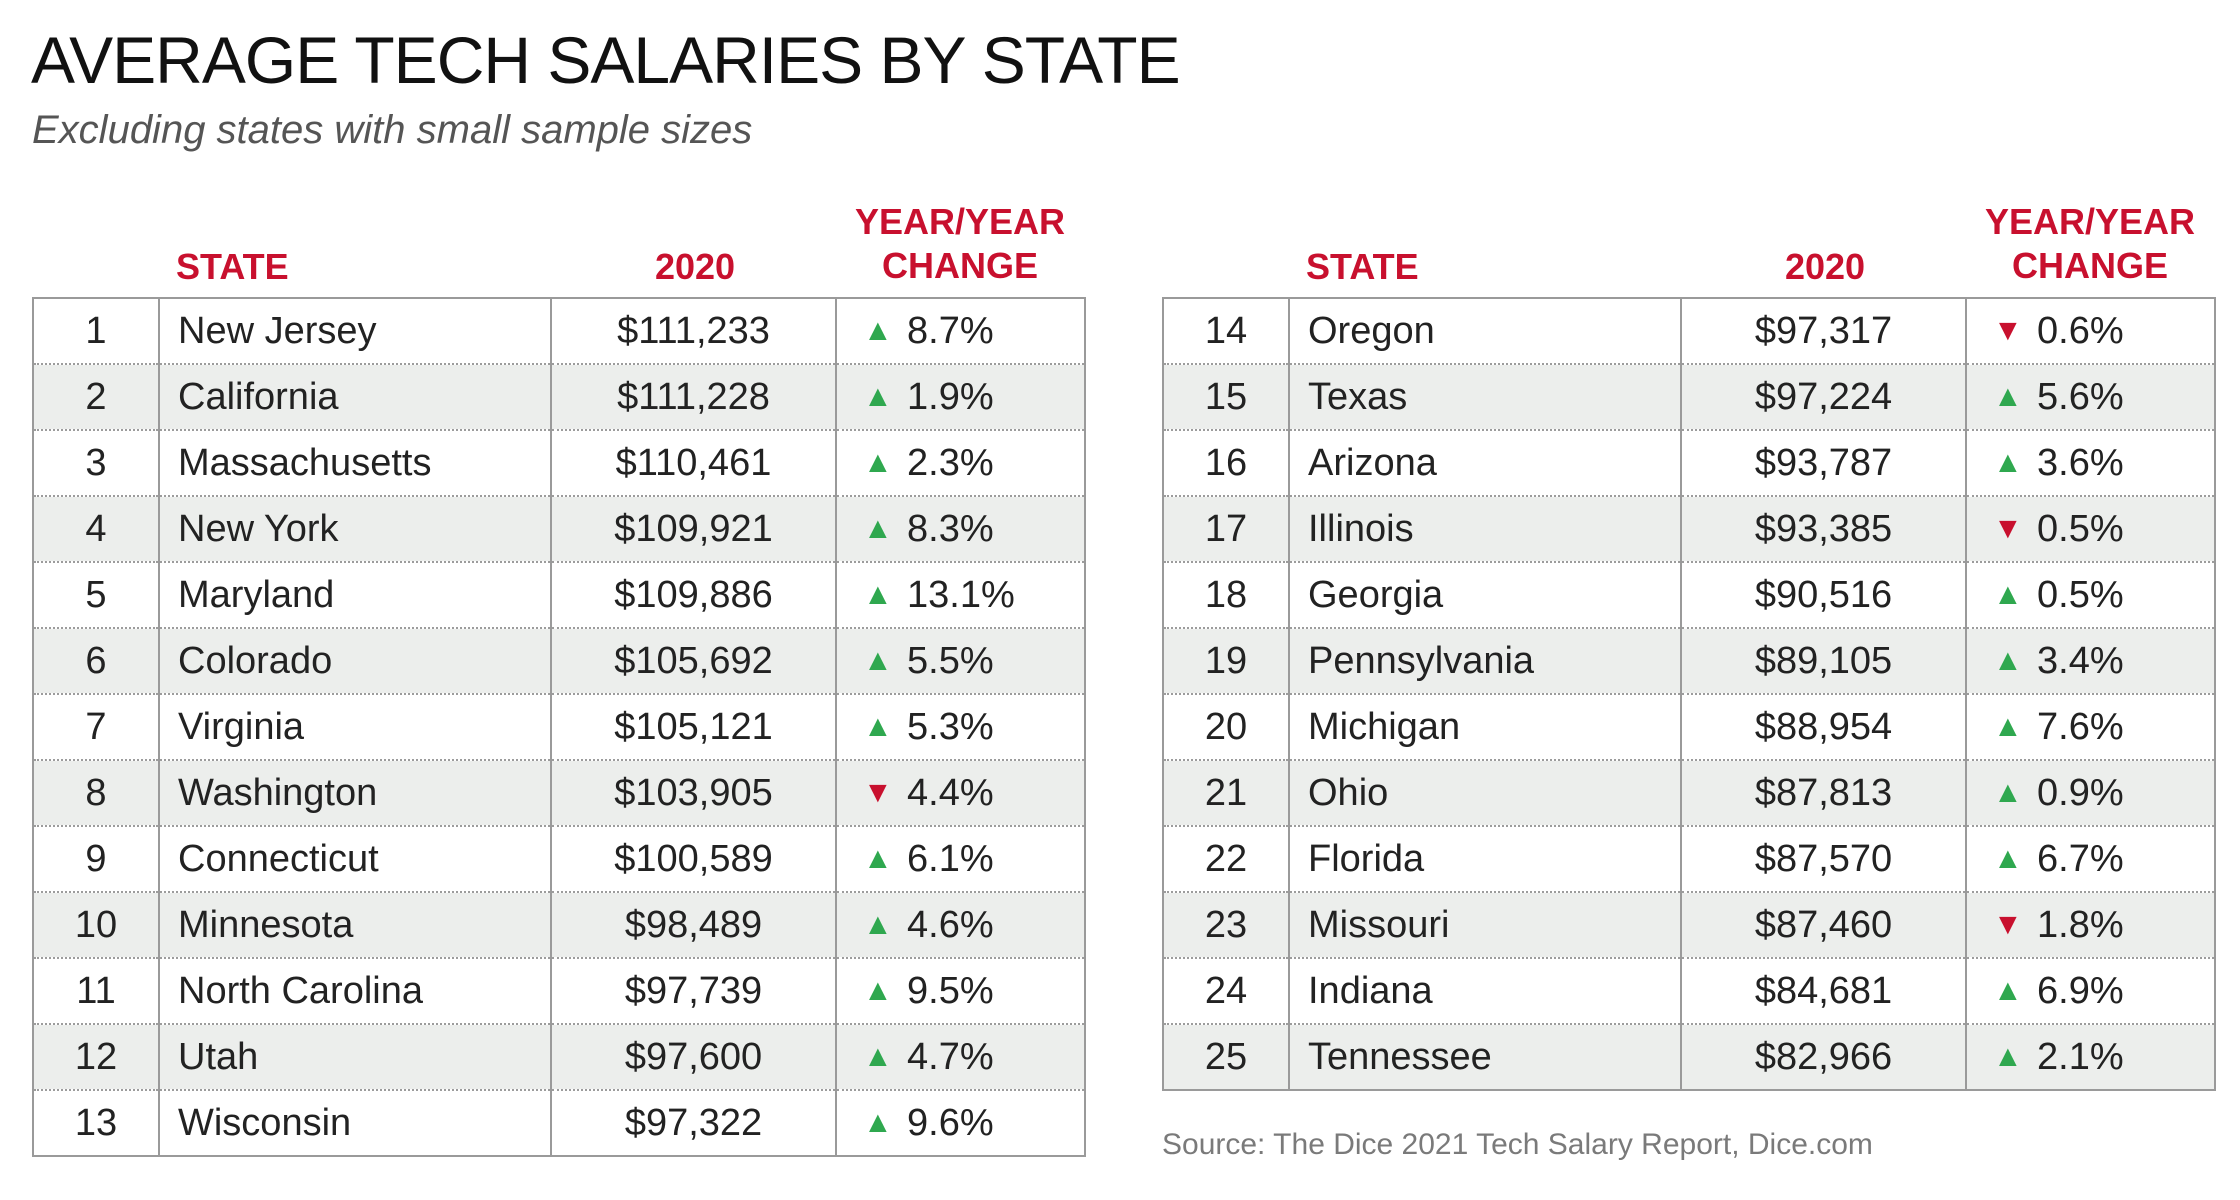 This screenshot has width=2240, height=1200. What do you see at coordinates (559, 463) in the screenshot?
I see `table-row: 3 Massachusetts $110,461 ▲ 2.3%` at bounding box center [559, 463].